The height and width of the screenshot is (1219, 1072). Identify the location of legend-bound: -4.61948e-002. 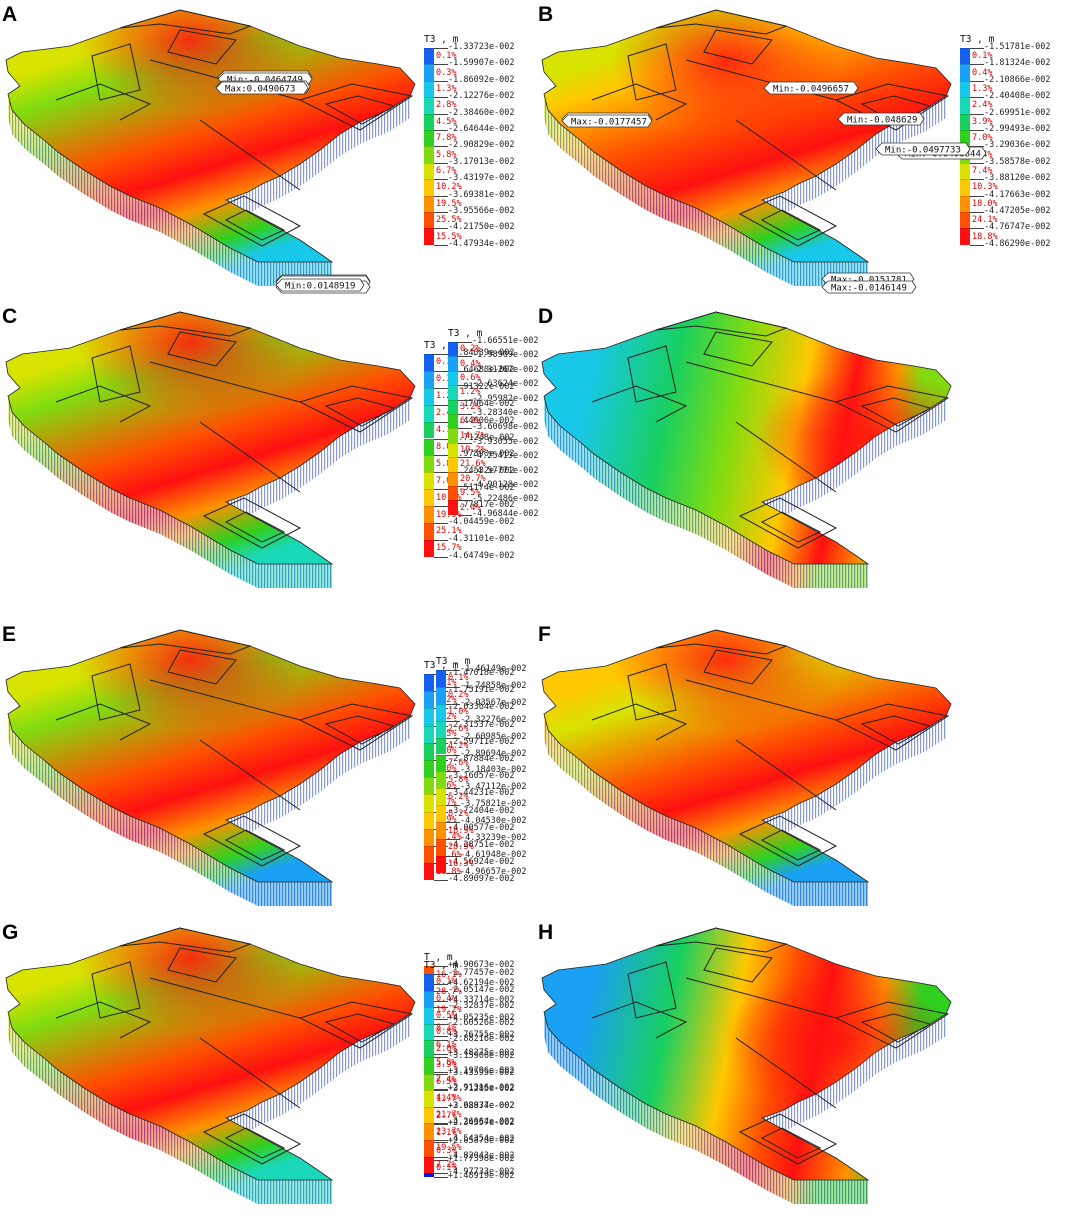
(493, 854).